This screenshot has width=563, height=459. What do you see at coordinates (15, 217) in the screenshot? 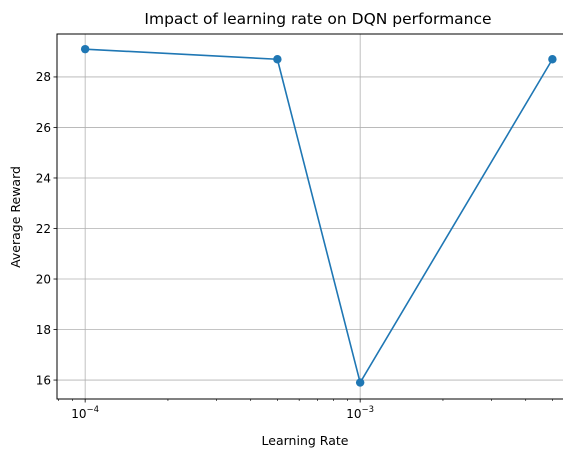
I see `y-axis-label: Average Reward` at bounding box center [15, 217].